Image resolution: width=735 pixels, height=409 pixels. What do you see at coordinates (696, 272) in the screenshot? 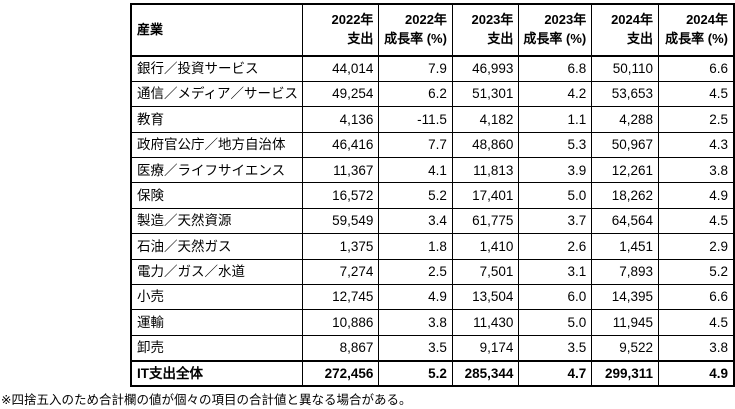
I see `value-cell: 5.2` at bounding box center [696, 272].